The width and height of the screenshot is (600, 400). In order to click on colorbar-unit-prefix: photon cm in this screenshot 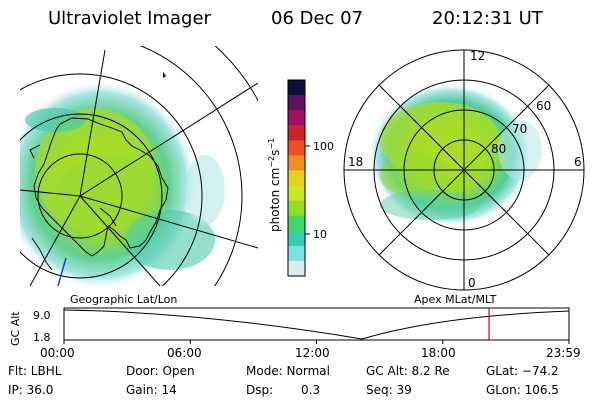, I will do `click(275, 200)`.